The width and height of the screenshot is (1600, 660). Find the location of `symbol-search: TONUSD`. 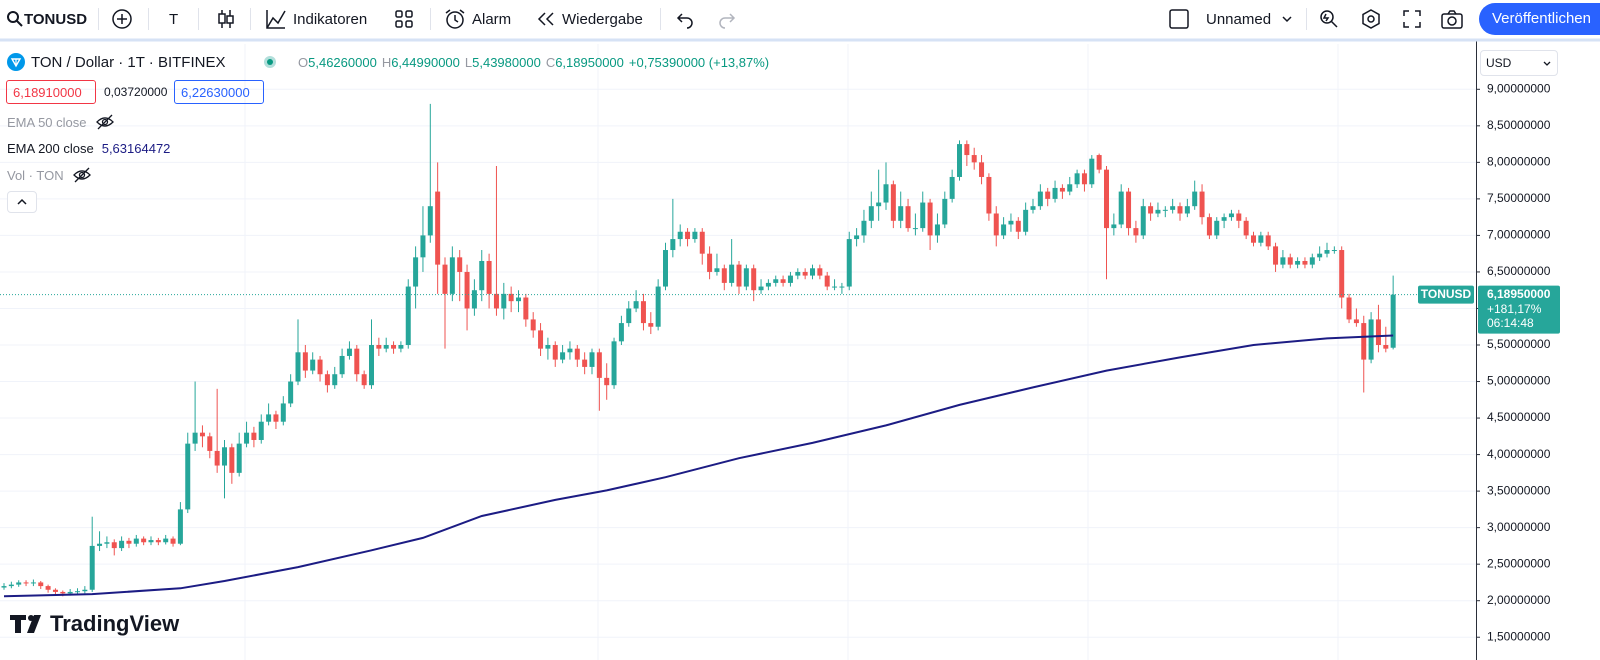

symbol-search: TONUSD is located at coordinates (46, 19).